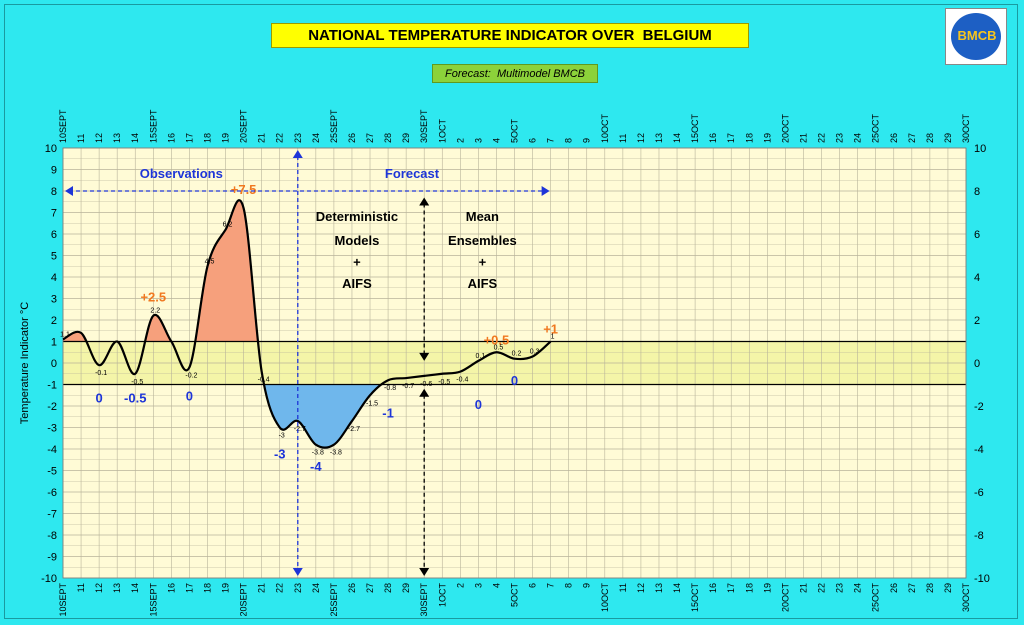 The width and height of the screenshot is (1024, 625). I want to click on x-tick-bottom: 23, so click(298, 588).